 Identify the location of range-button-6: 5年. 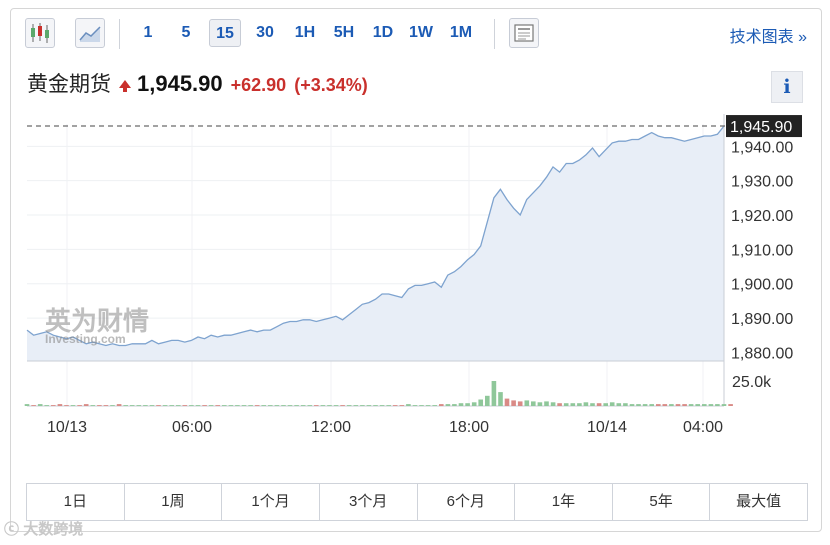
(662, 502).